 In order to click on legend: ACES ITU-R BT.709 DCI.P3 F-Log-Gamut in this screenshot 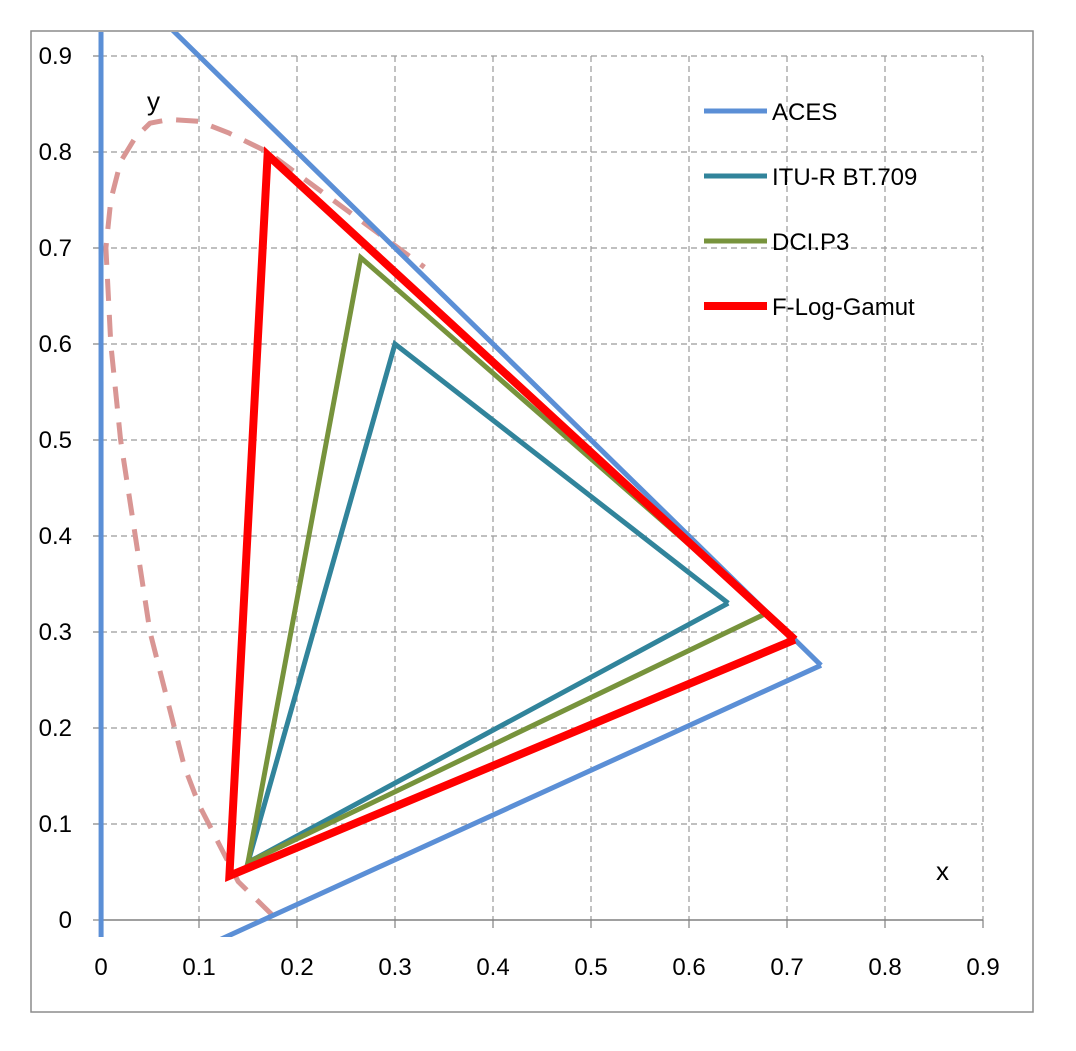, I will do `click(810, 210)`.